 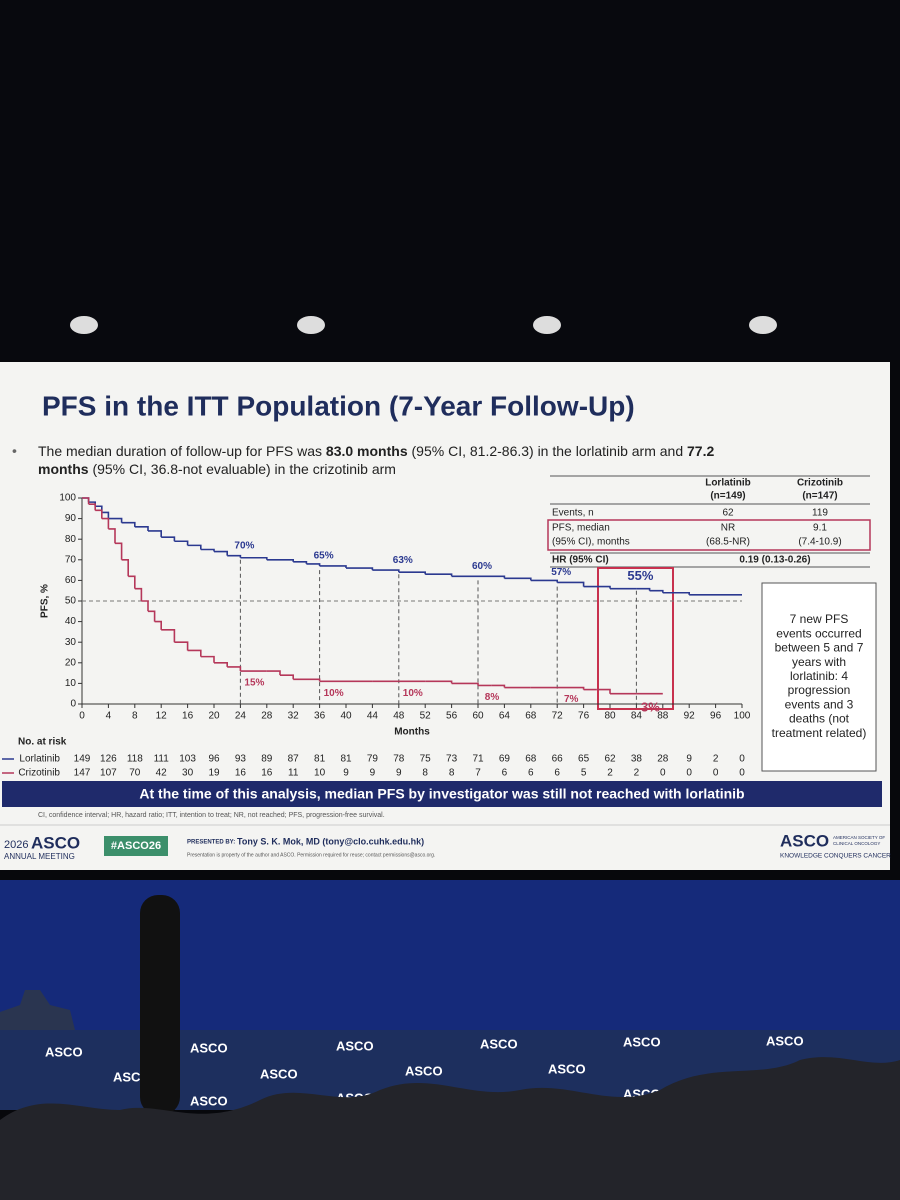 I want to click on landmark-label: 70%, so click(x=244, y=545).